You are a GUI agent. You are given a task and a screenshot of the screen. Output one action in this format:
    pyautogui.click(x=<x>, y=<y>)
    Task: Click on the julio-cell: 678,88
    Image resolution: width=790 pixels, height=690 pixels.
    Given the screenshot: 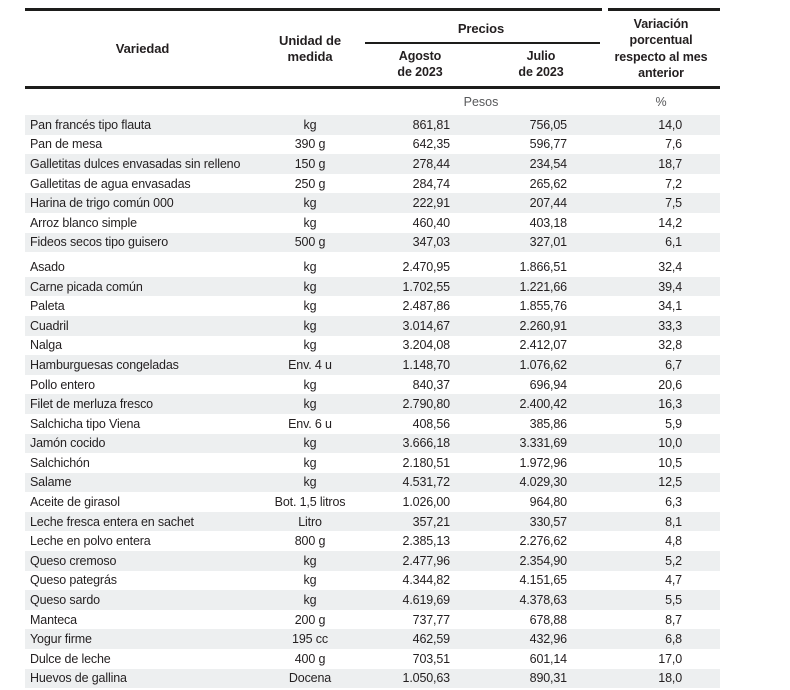 What is the action you would take?
    pyautogui.click(x=548, y=619)
    